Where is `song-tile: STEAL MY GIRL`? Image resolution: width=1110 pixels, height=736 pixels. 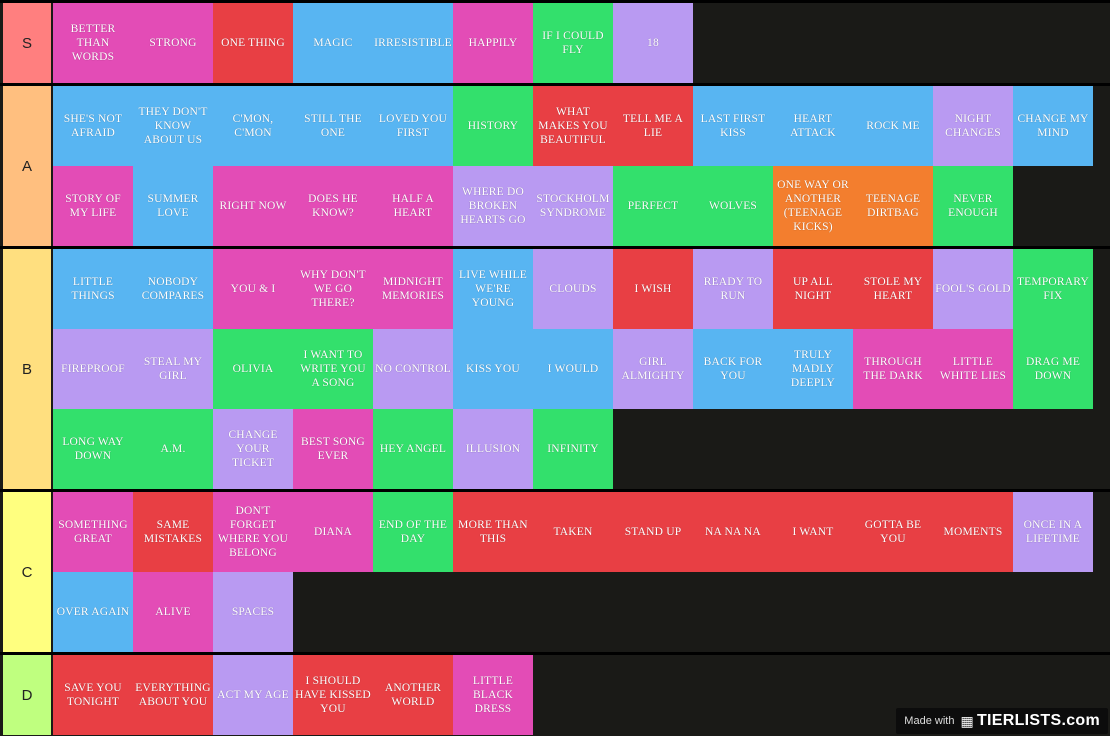
song-tile: STEAL MY GIRL is located at coordinates (173, 369).